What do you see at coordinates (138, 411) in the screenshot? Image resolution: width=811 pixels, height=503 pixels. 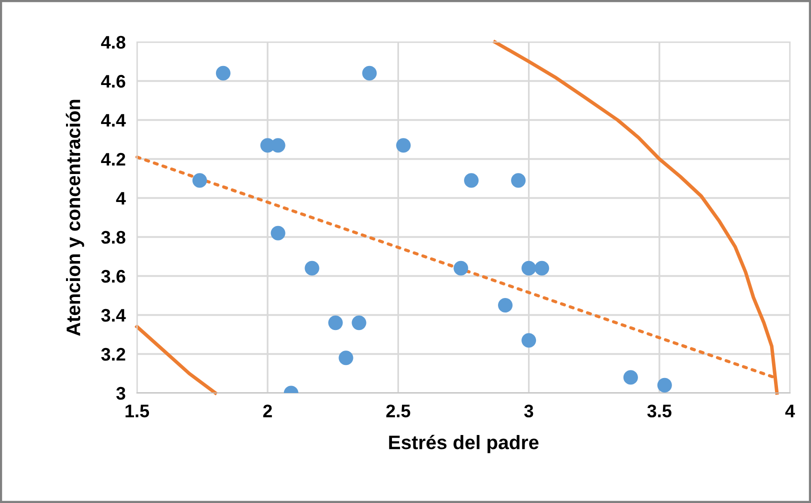 I see `x-tick-label: 1.5` at bounding box center [138, 411].